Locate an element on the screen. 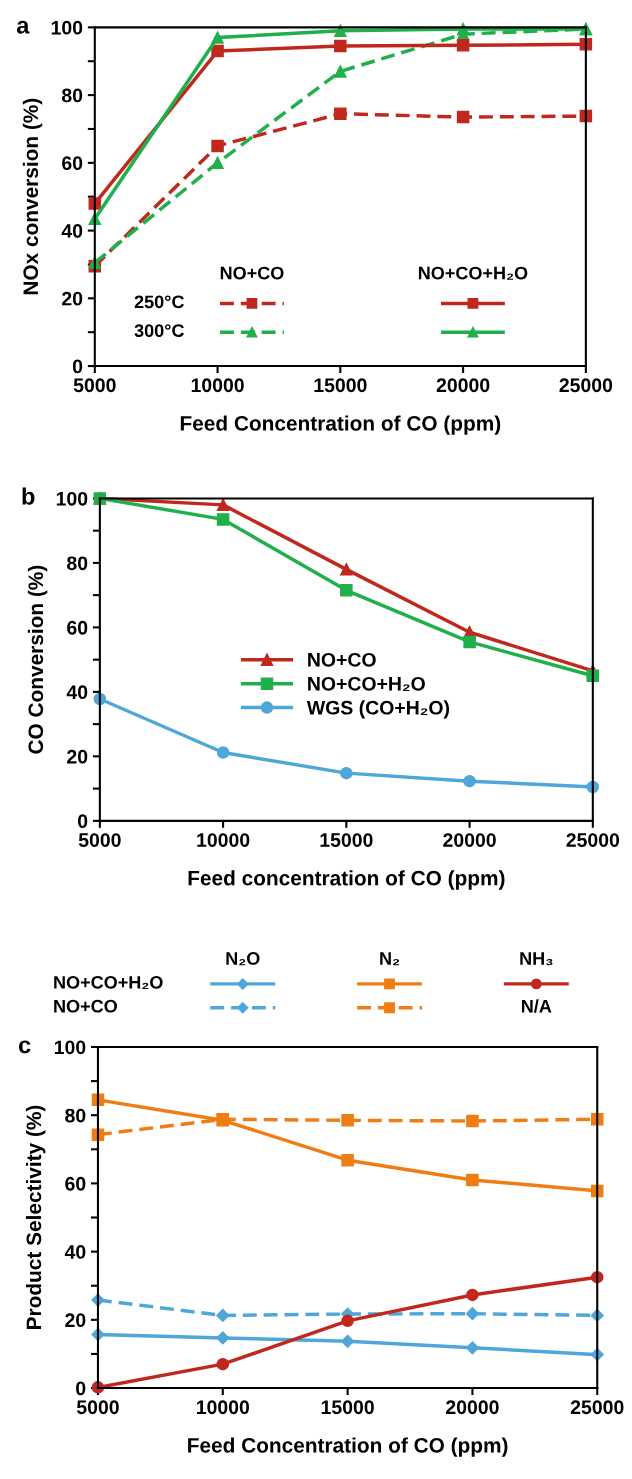  text: NH₃ is located at coordinates (536, 959).